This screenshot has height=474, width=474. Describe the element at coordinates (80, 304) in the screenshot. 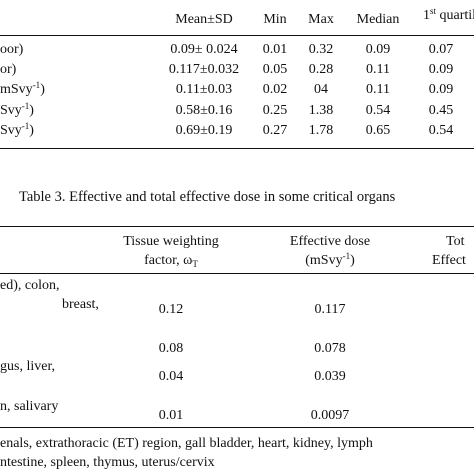

I see `organ-label: breast,` at that location.